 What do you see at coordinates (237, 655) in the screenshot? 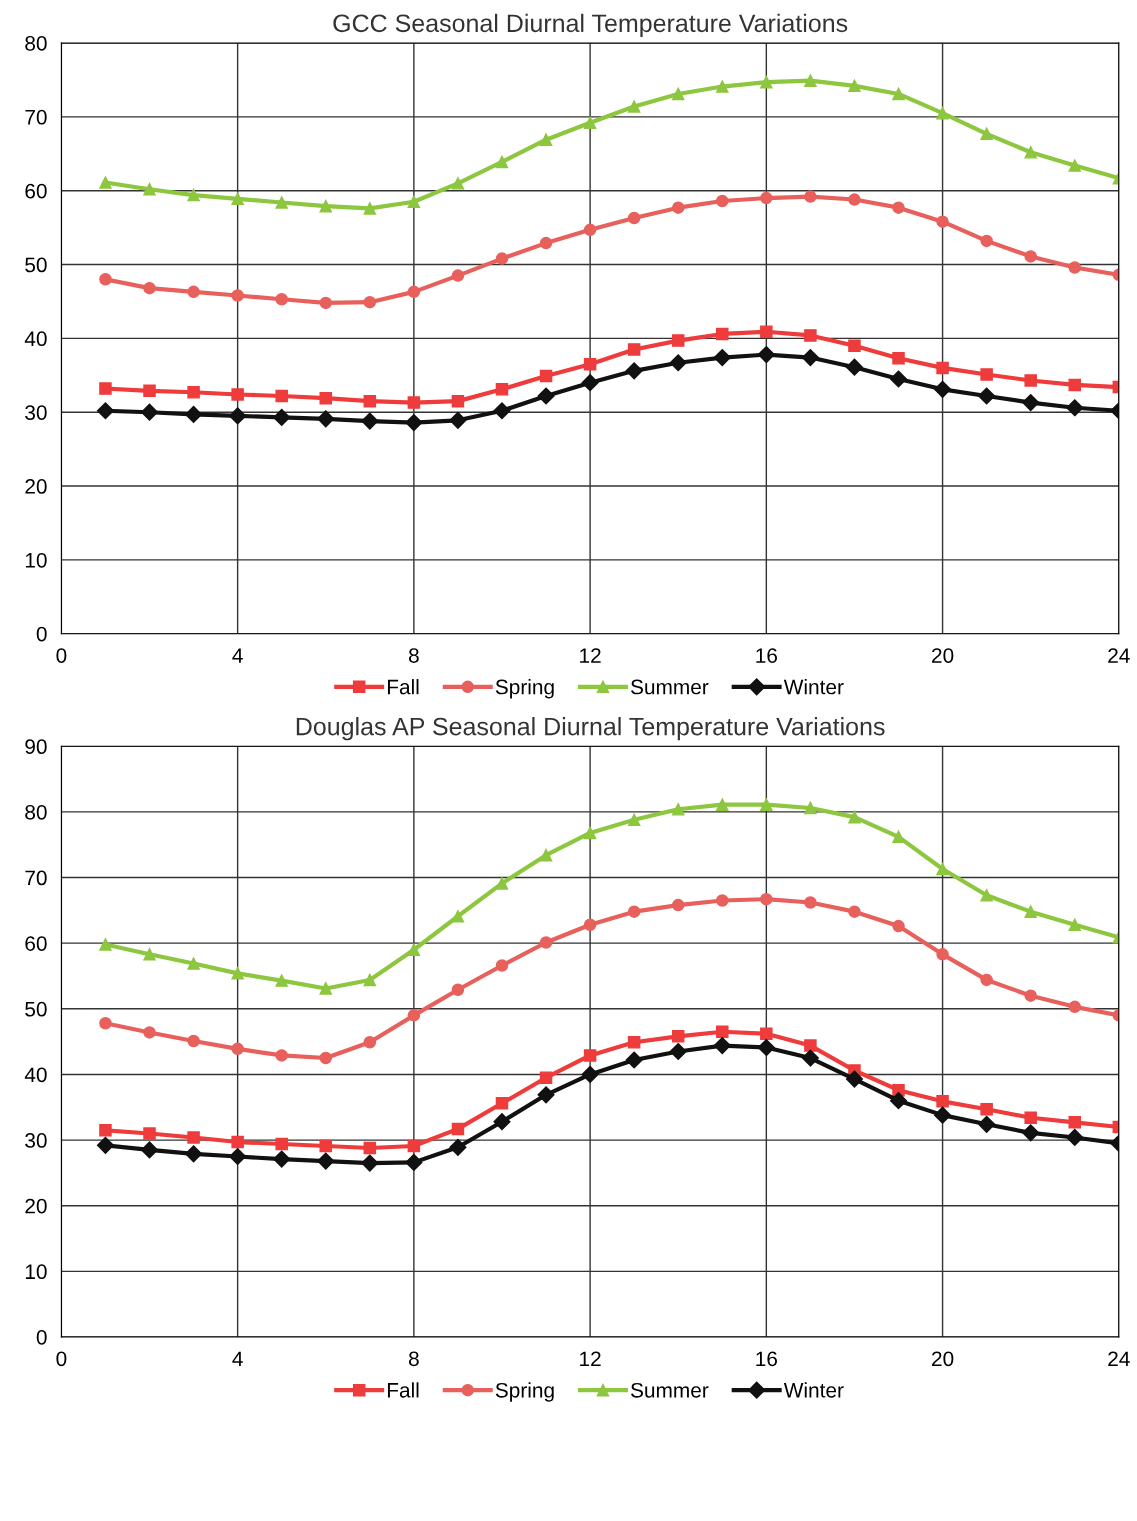
I see `x-tick-label: 4` at bounding box center [237, 655].